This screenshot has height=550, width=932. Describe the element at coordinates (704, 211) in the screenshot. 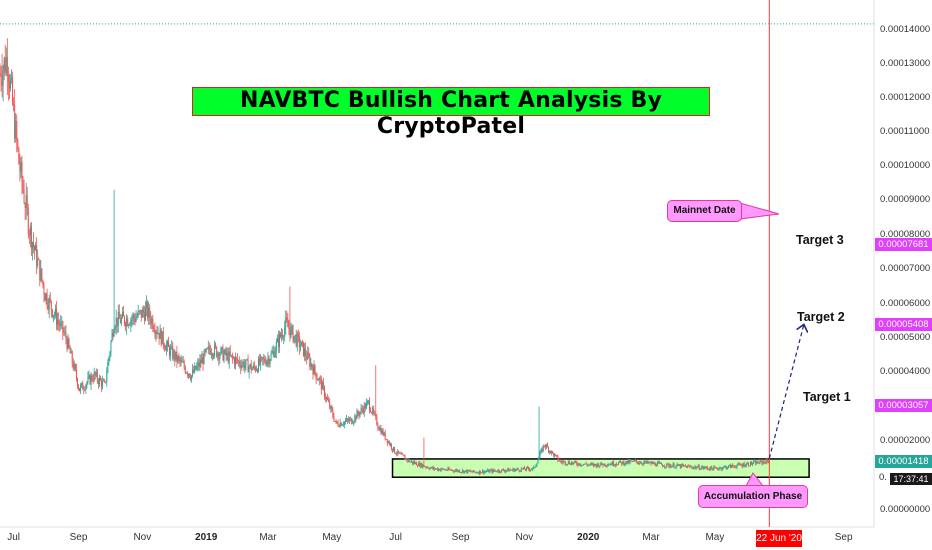

I see `mainnet-date-callout: Mainnet Date` at that location.